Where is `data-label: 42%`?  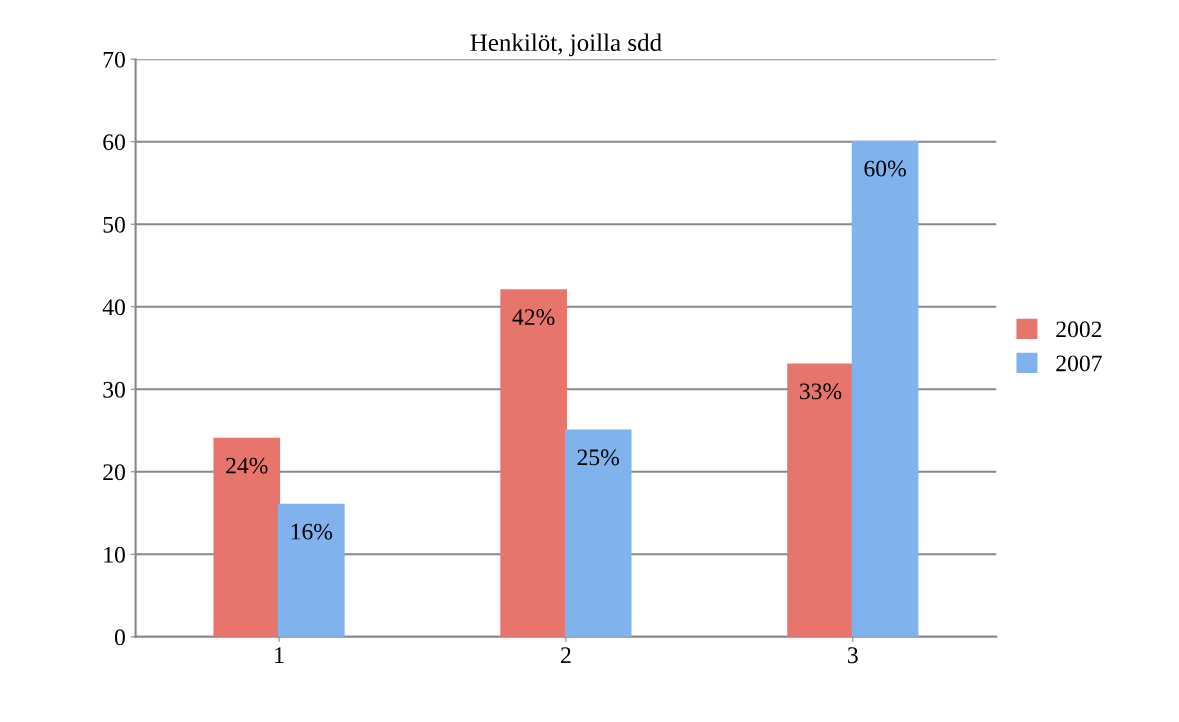 data-label: 42% is located at coordinates (533, 317).